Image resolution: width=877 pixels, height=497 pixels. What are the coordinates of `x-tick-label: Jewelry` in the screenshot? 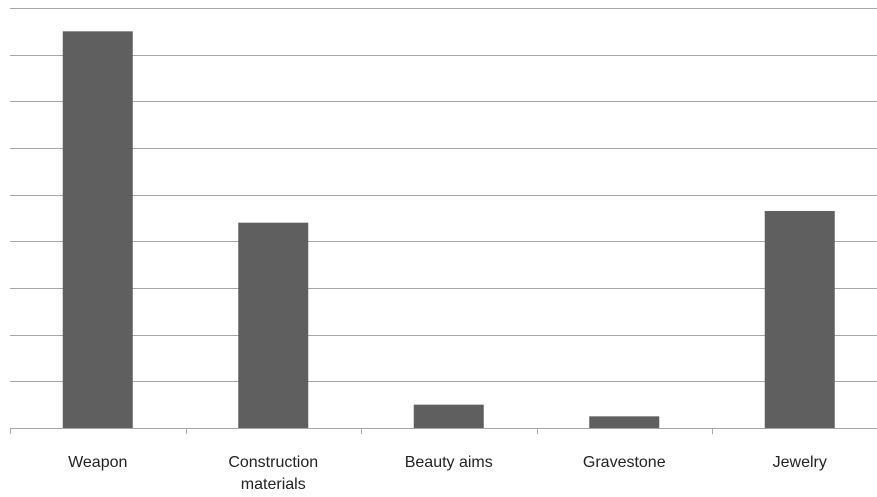 It's located at (799, 462).